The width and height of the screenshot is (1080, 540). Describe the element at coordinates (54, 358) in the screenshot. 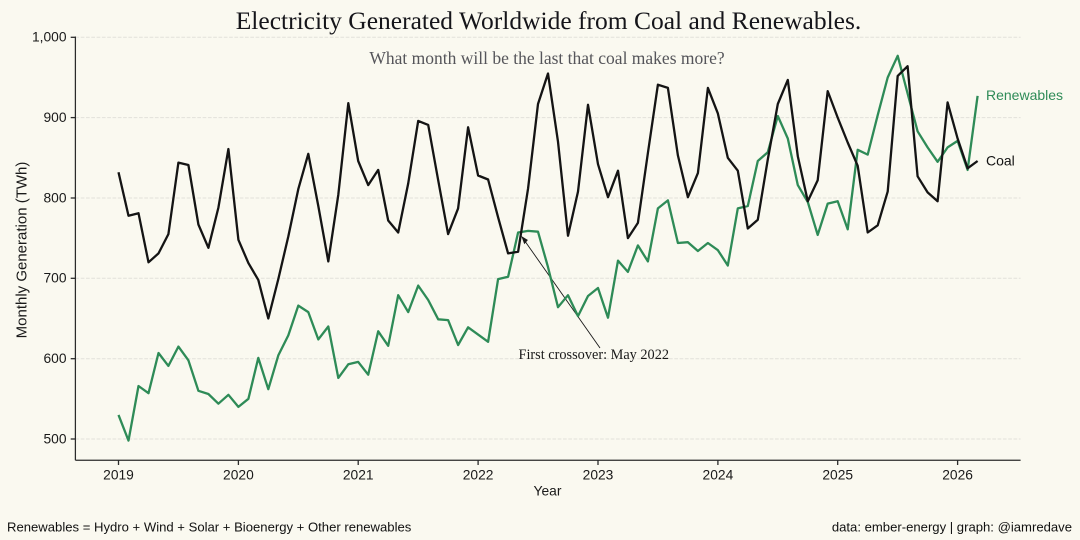

I see `svg-text: 600` at that location.